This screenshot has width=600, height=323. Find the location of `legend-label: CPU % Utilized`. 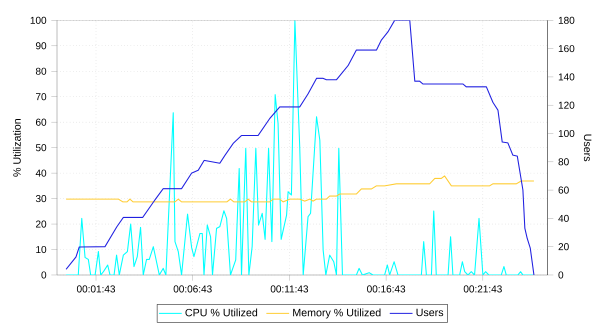

legend-label: CPU % Utilized is located at coordinates (221, 312).